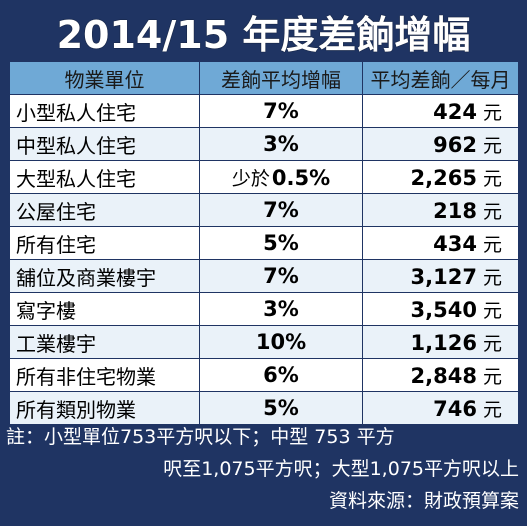  Describe the element at coordinates (104, 78) in the screenshot. I see `header-property-type: 物業單位` at that location.